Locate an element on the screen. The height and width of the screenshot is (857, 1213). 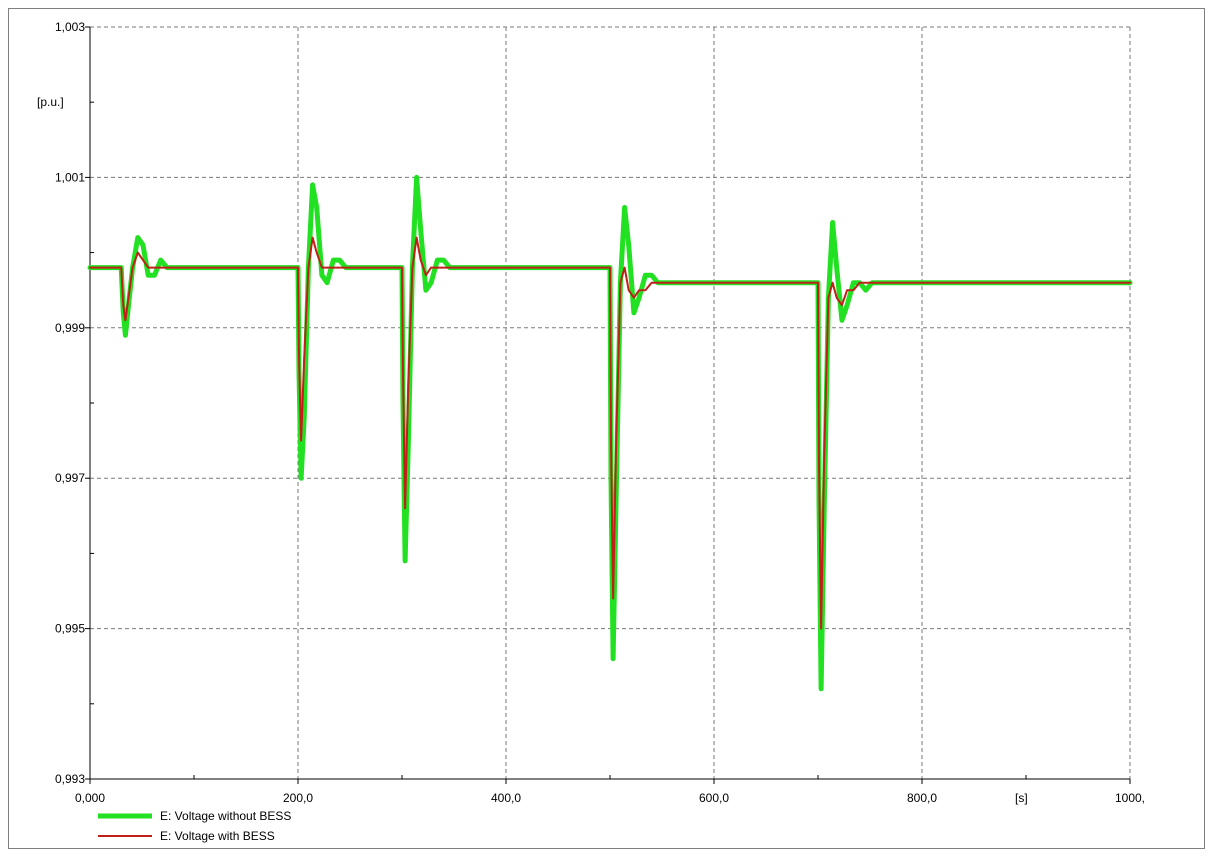
y-unit-label: [p.u.] is located at coordinates (50, 102).